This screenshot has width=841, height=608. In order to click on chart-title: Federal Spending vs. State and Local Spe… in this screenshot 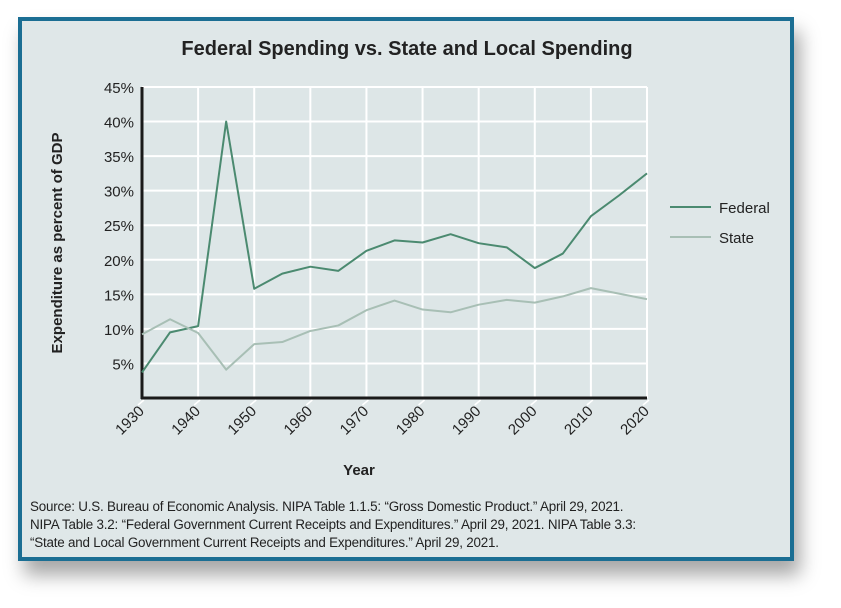, I will do `click(406, 49)`.